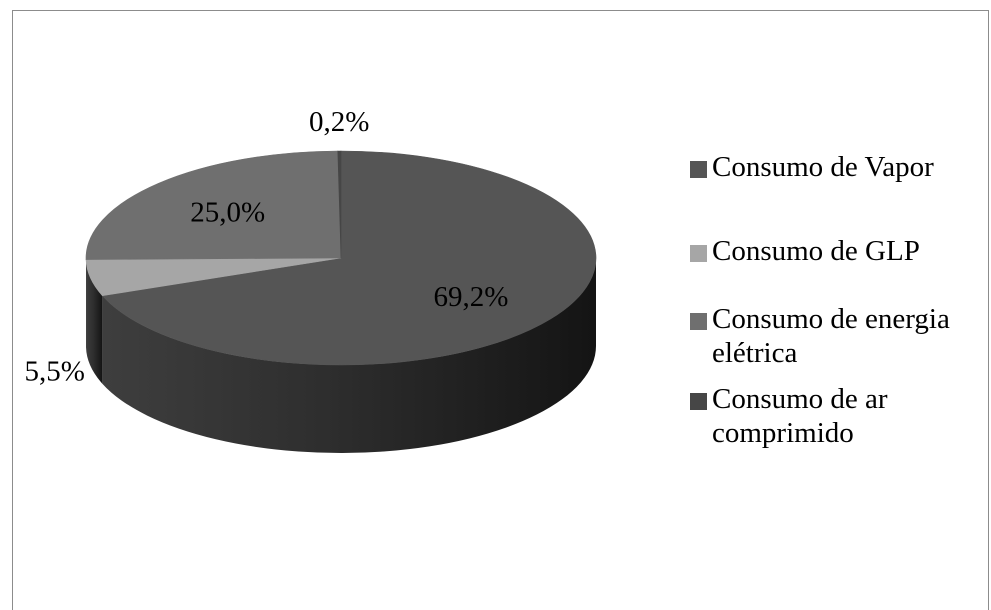 This screenshot has height=610, width=991. What do you see at coordinates (54, 372) in the screenshot?
I see `data-label-consumo-de-glp: 5,5%` at bounding box center [54, 372].